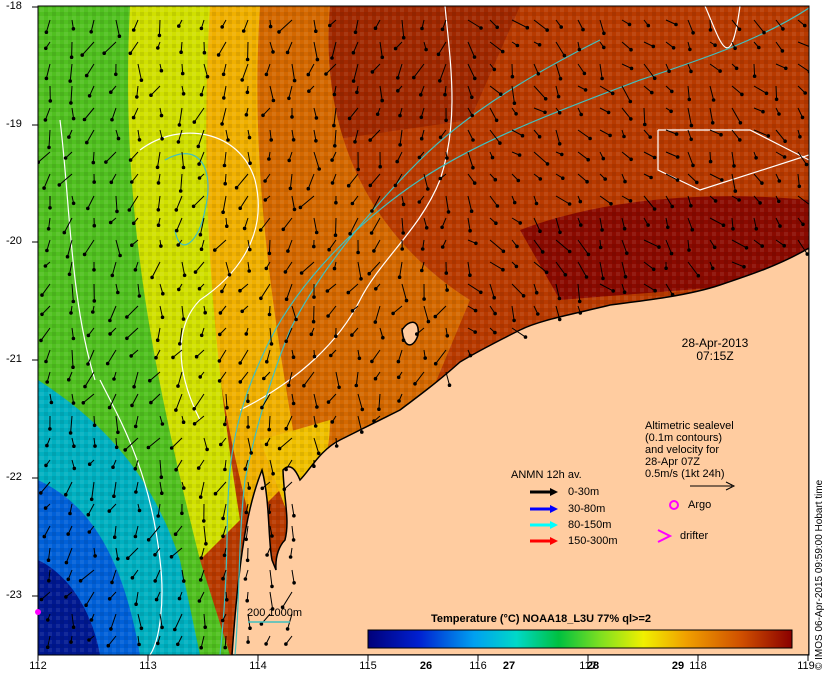 This screenshot has height=680, width=840. I want to click on lon-tick: 116, so click(478, 666).